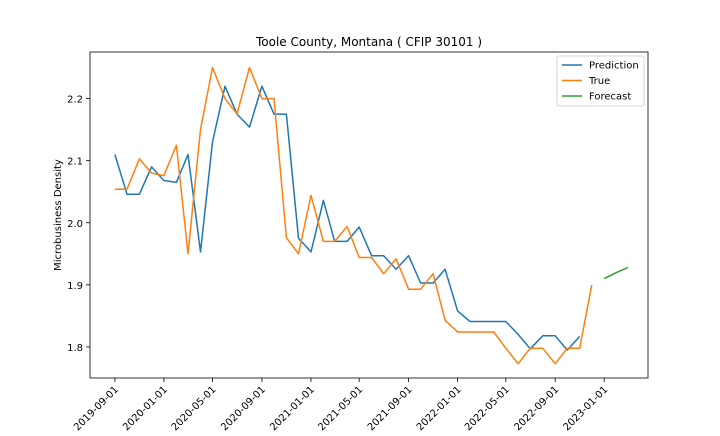  I want to click on x-tick-label: 2023-01-01, so click(585, 408).